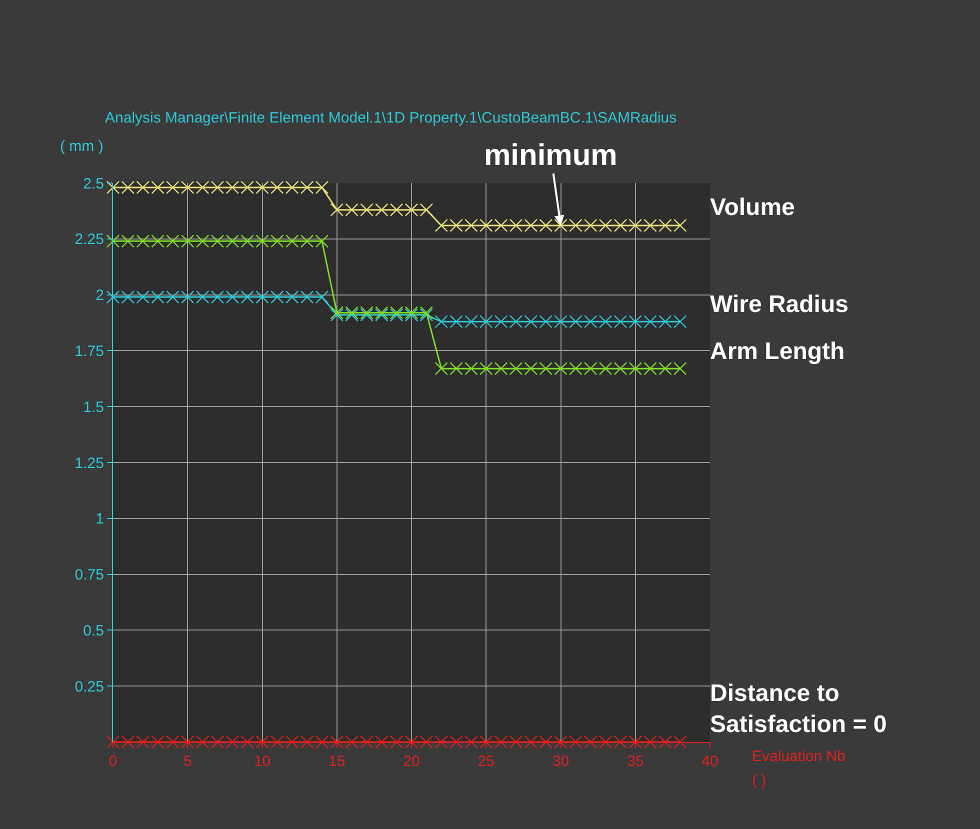 This screenshot has height=829, width=980. I want to click on series-label: Arm Length, so click(777, 351).